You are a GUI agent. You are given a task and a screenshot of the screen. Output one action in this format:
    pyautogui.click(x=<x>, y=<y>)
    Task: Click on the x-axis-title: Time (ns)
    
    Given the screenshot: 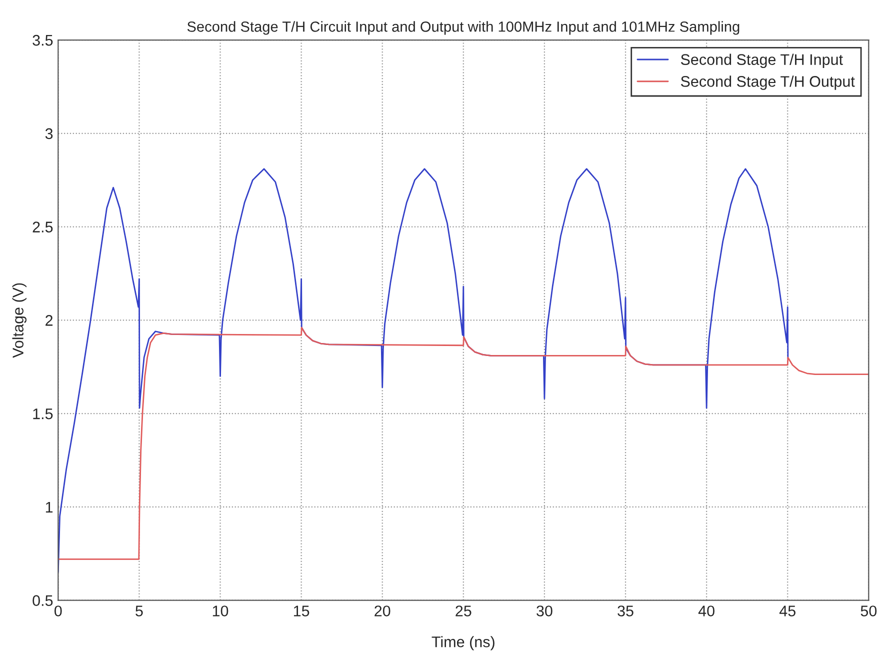 What is the action you would take?
    pyautogui.click(x=463, y=643)
    